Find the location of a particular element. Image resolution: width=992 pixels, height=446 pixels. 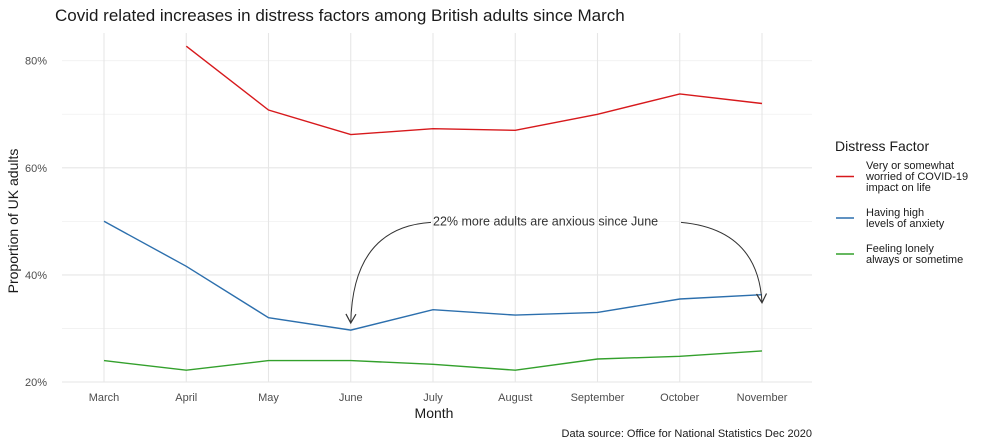

x-tick-label: October is located at coordinates (679, 398).